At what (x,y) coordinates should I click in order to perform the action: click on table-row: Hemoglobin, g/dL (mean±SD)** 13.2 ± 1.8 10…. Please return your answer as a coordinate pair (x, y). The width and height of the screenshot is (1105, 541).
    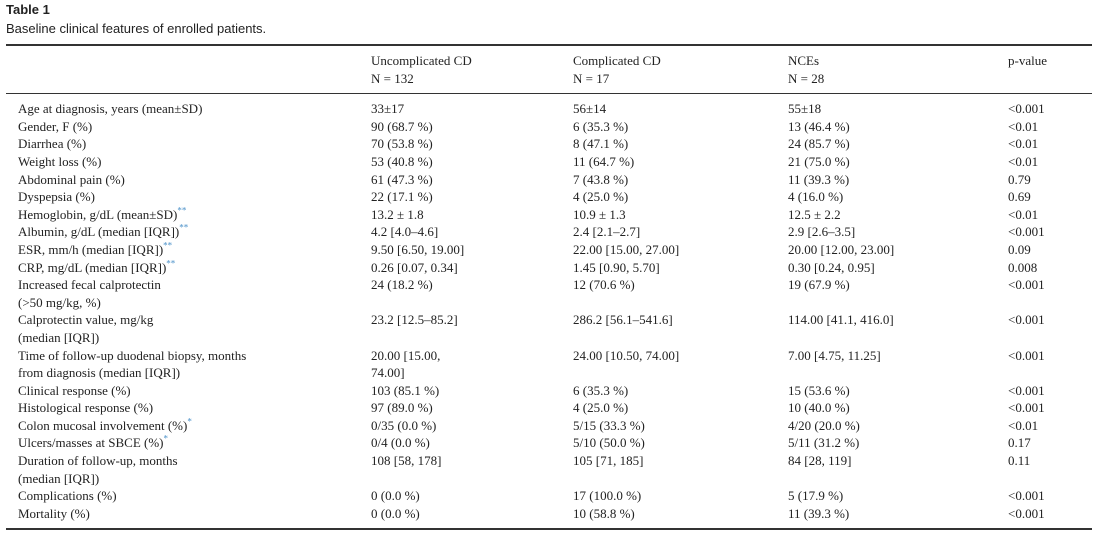
    Looking at the image, I should click on (549, 215).